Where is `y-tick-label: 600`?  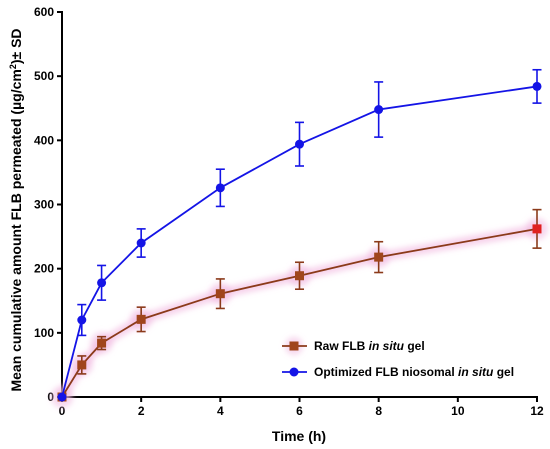 y-tick-label: 600 is located at coordinates (44, 12).